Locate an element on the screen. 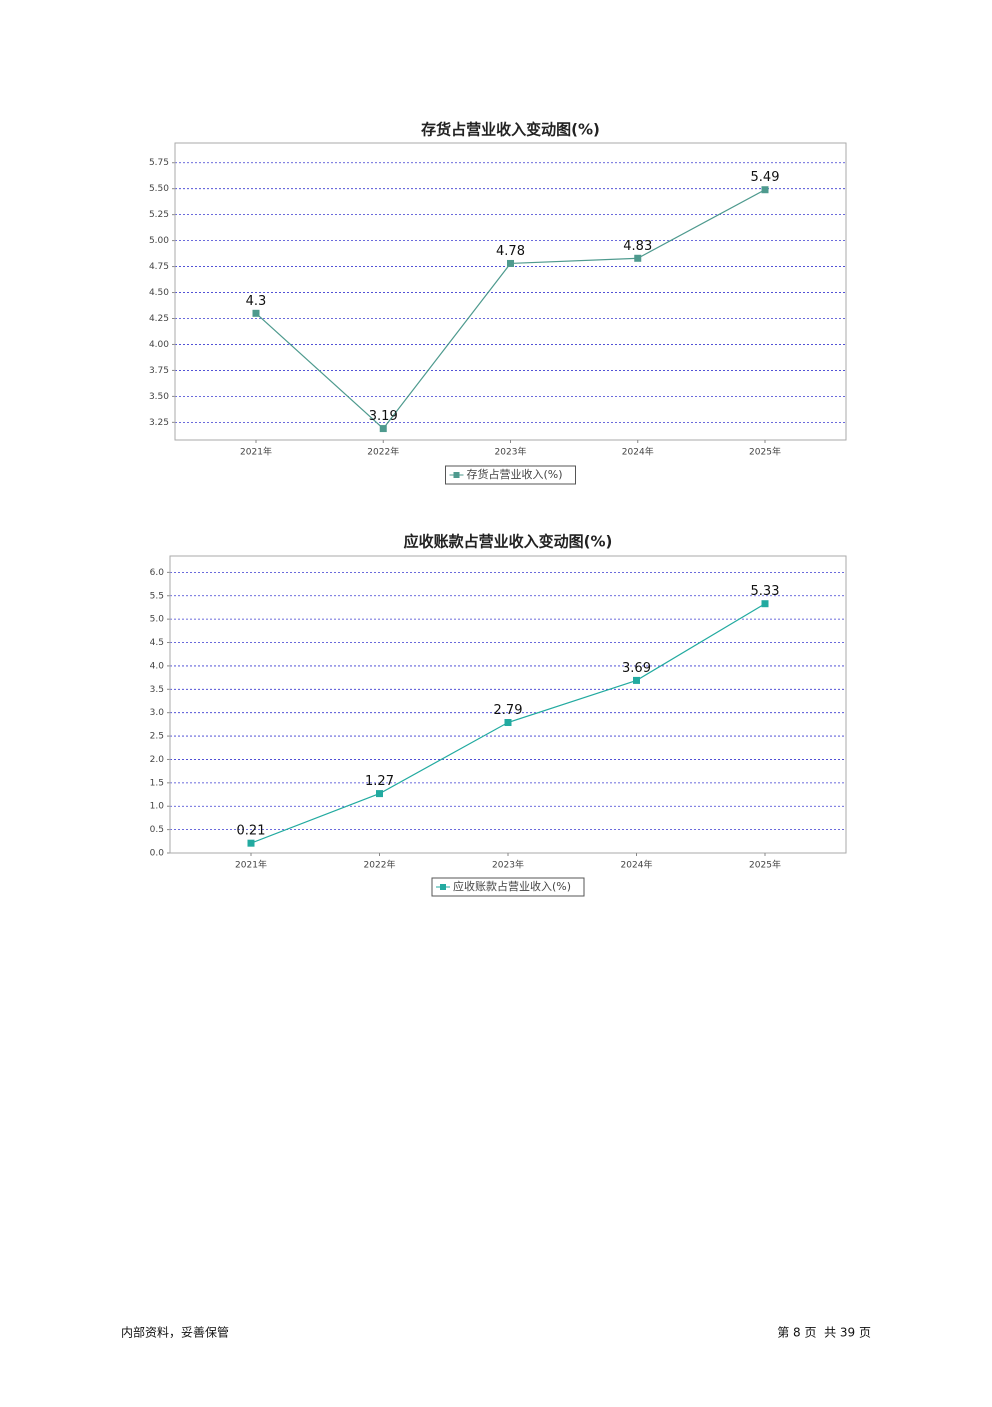 Image resolution: width=992 pixels, height=1407 pixels. y-tick-label: 5.25 is located at coordinates (159, 215).